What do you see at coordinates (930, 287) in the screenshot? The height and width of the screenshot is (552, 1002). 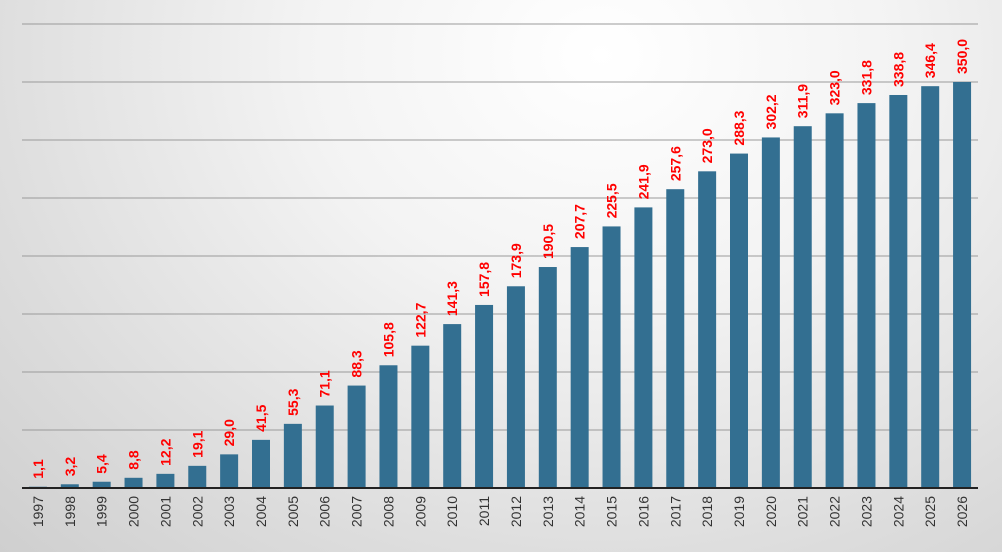 I see `bar-2025` at bounding box center [930, 287].